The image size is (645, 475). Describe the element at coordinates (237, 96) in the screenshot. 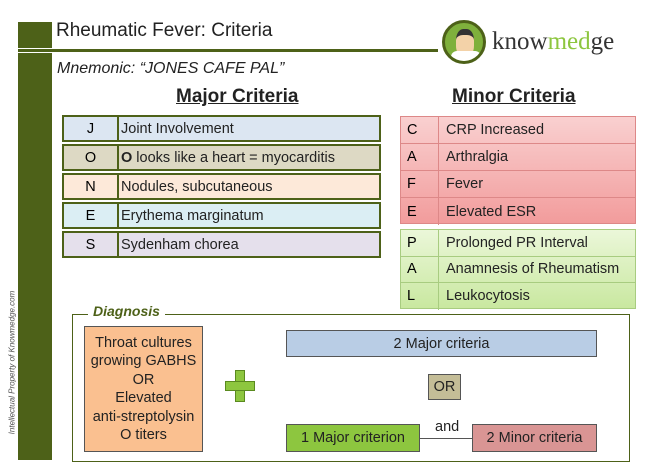

I see `major-heading: Major Criteria` at that location.